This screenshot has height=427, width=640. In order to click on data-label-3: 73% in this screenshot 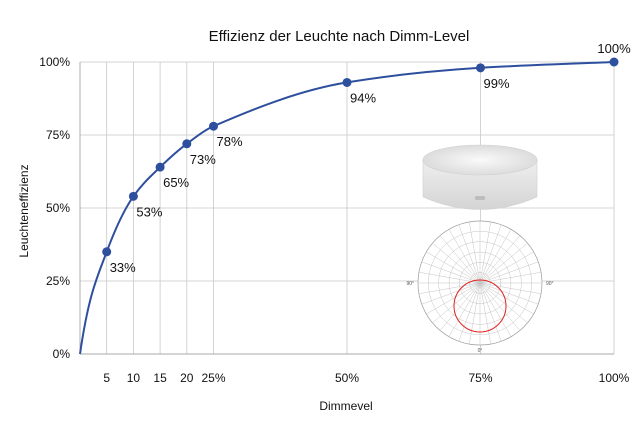, I will do `click(203, 159)`.